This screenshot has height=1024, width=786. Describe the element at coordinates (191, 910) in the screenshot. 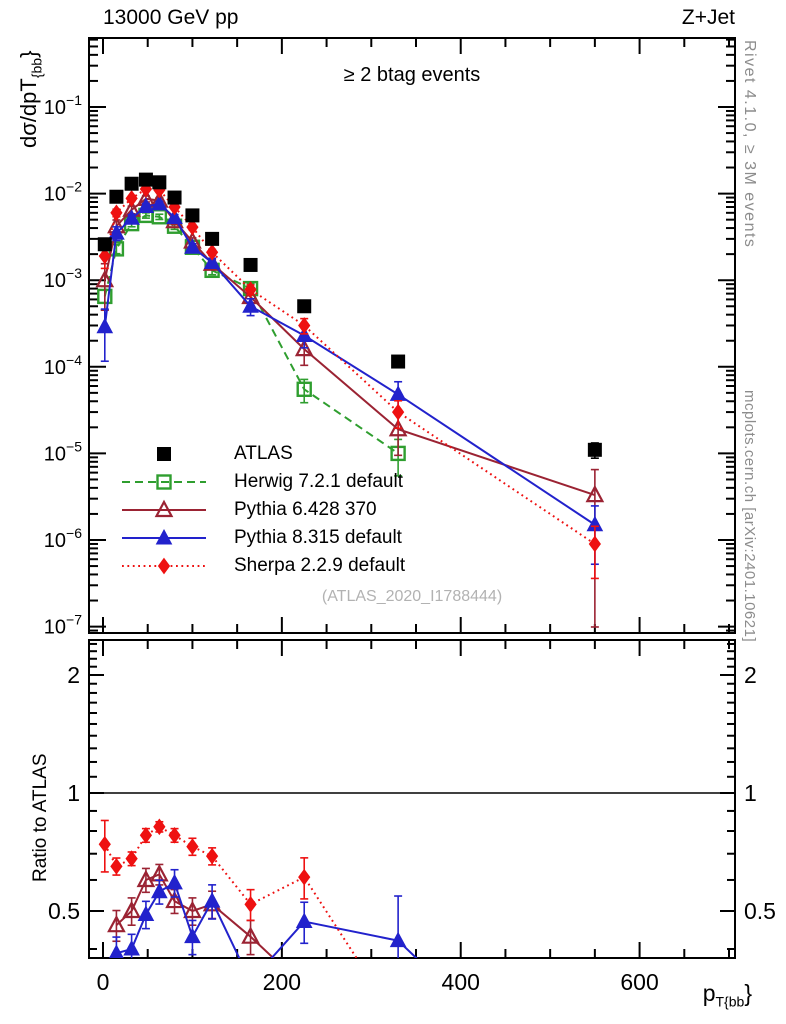

I see `series-pythia-6-428-370-ratio` at that location.